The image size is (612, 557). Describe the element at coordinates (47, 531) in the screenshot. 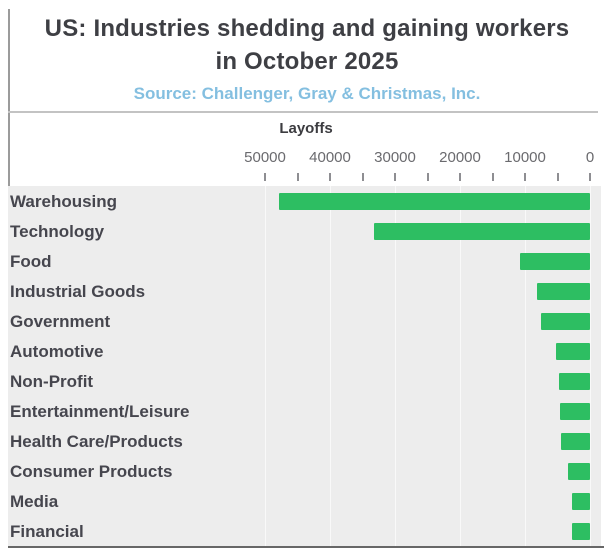

I see `category-label: Financial` at that location.